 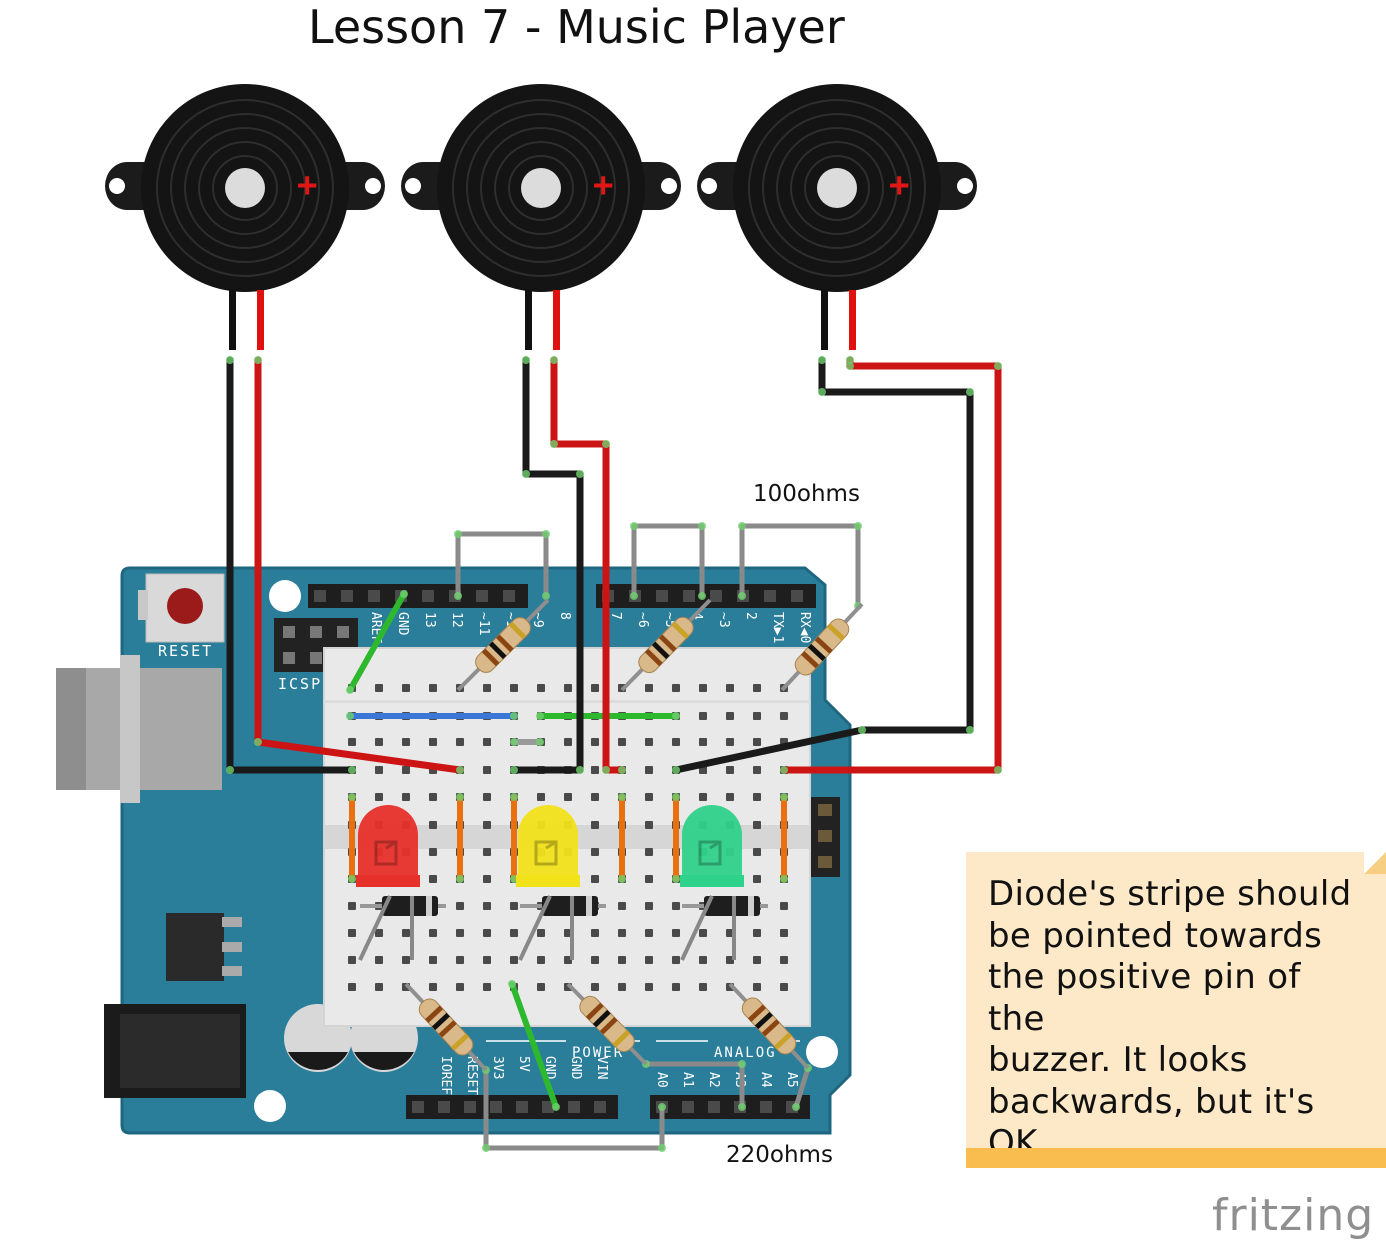 I want to click on power-header, so click(x=512, y=1107).